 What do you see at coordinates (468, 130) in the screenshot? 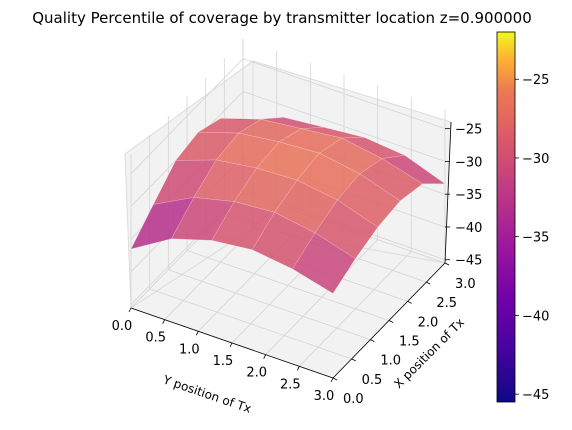
I see `z-tick-label: −25` at bounding box center [468, 130].